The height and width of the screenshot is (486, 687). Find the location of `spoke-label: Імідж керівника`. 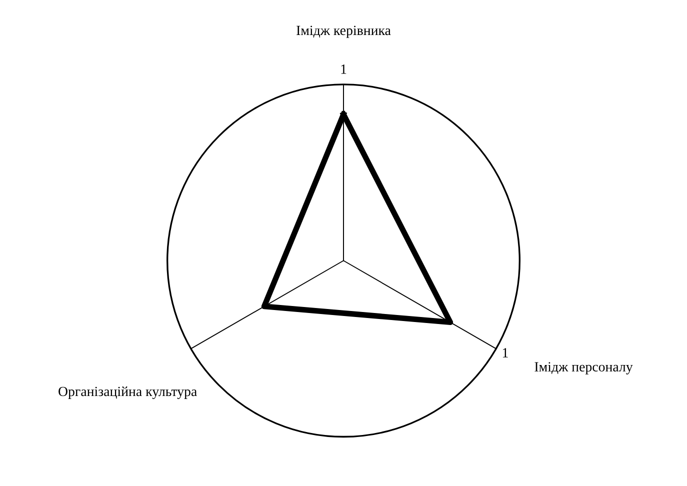

spoke-label: Імідж керівника is located at coordinates (343, 32).